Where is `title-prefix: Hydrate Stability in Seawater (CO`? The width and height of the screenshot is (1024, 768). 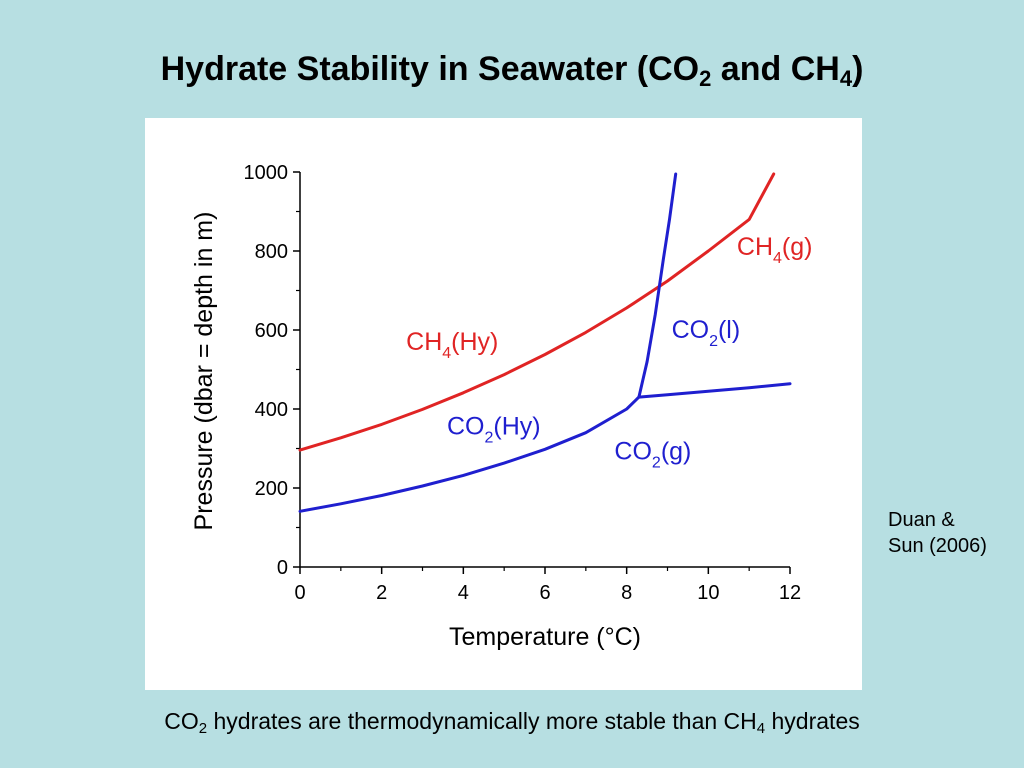 title-prefix: Hydrate Stability in Seawater (CO is located at coordinates (430, 69).